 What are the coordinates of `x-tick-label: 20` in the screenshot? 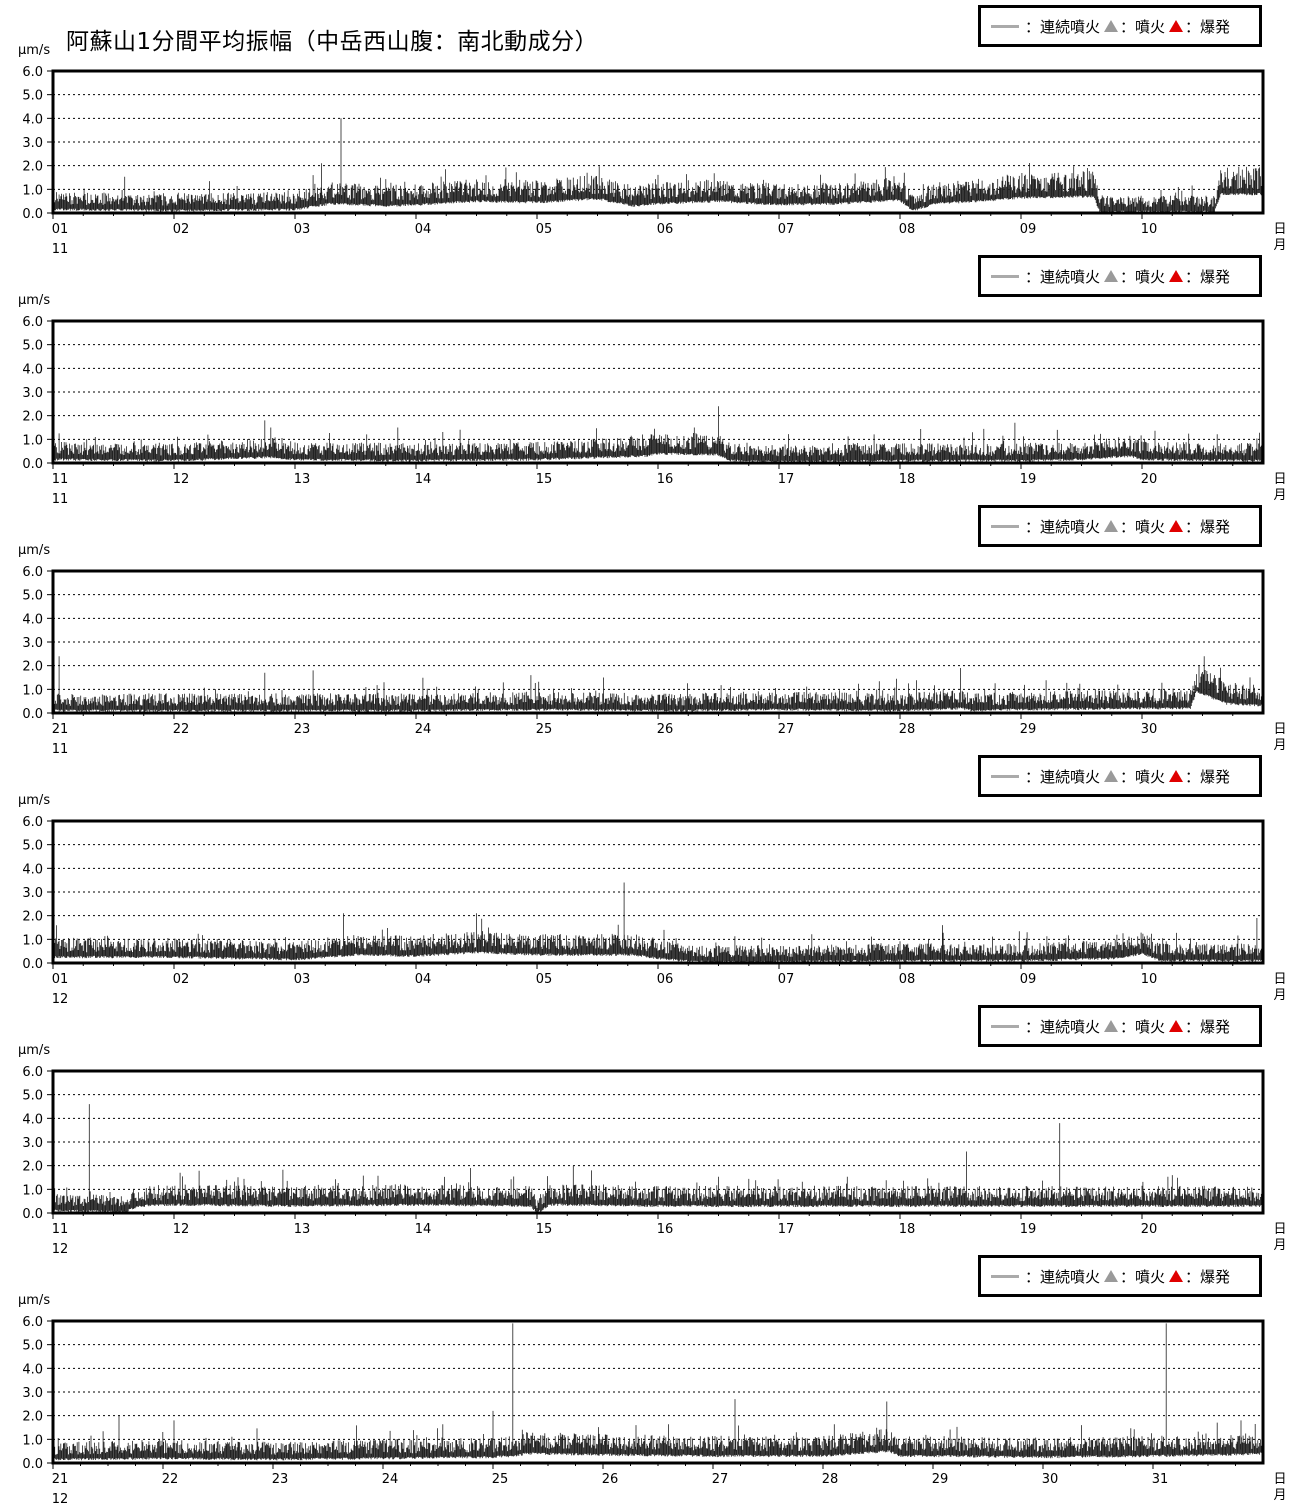 It's located at (1149, 479).